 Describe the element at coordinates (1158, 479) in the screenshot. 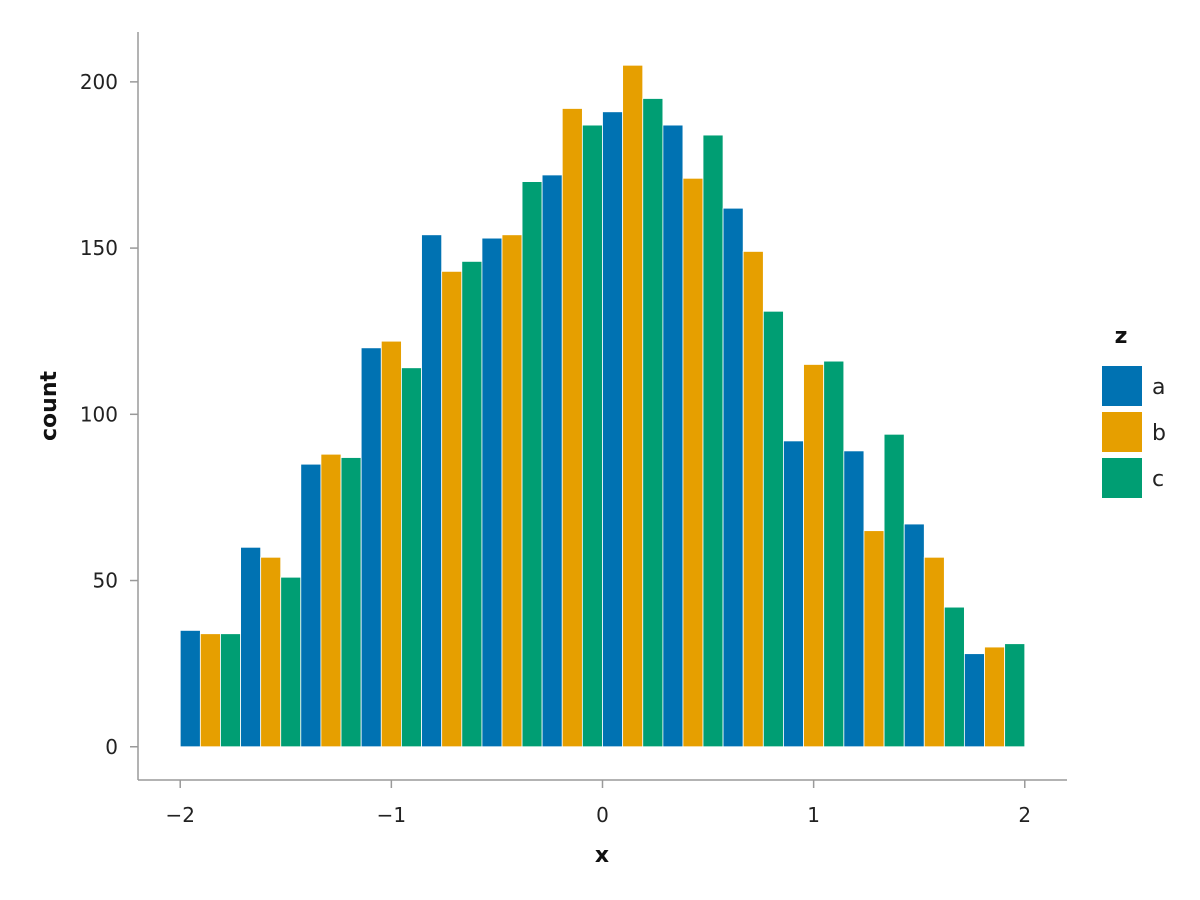

I see `legend-label-c: c` at that location.